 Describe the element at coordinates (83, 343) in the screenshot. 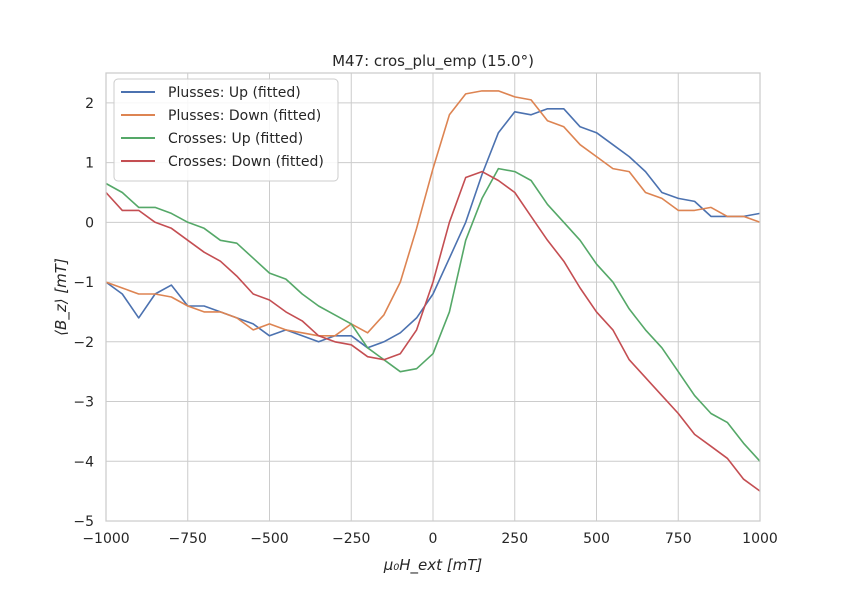

I see `y-tick-label: −2` at that location.